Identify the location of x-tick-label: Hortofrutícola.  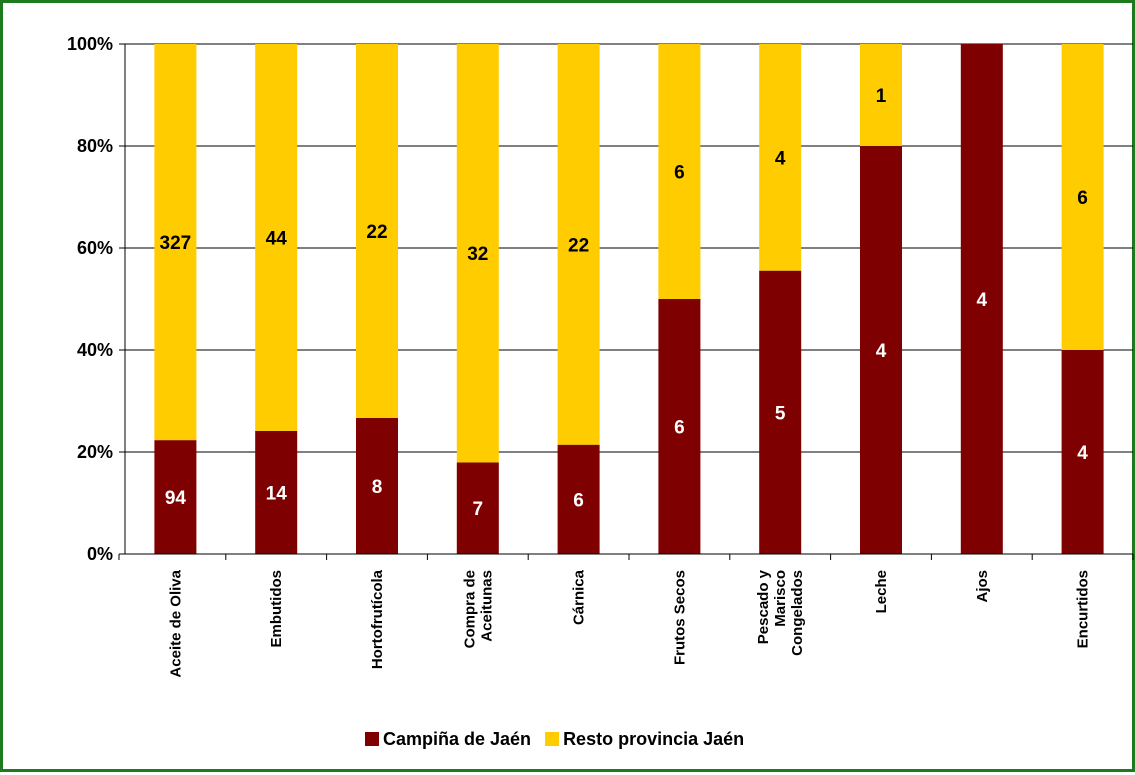
(377, 619).